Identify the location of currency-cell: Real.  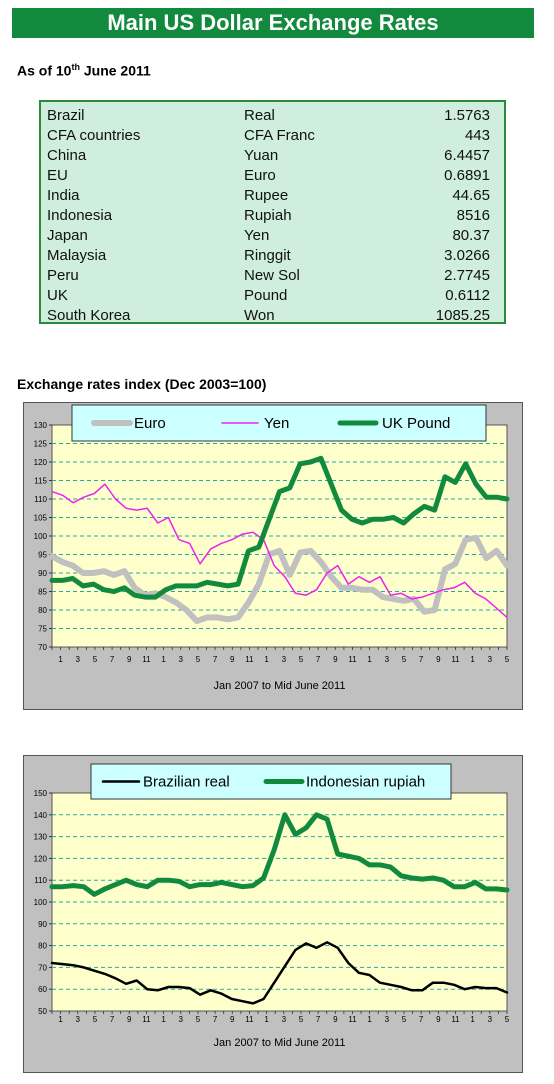
(259, 115).